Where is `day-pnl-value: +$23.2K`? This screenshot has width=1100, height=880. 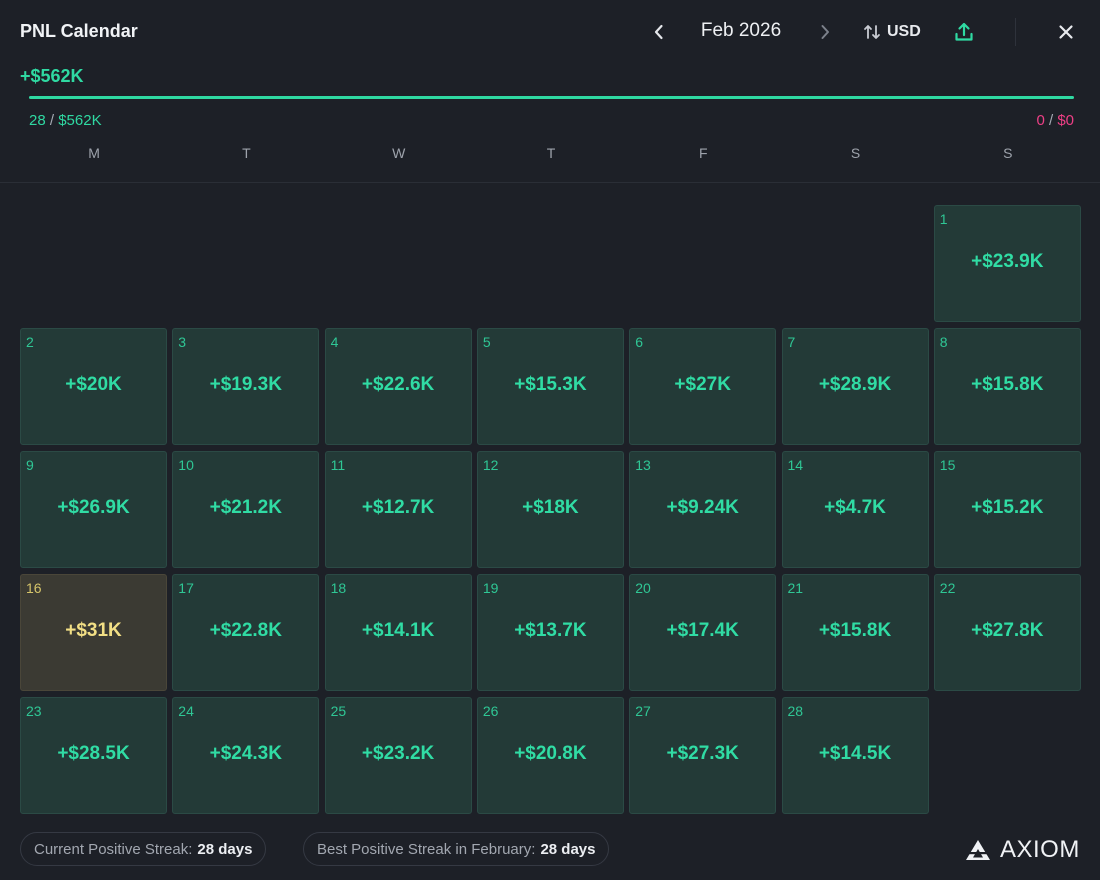 day-pnl-value: +$23.2K is located at coordinates (398, 753).